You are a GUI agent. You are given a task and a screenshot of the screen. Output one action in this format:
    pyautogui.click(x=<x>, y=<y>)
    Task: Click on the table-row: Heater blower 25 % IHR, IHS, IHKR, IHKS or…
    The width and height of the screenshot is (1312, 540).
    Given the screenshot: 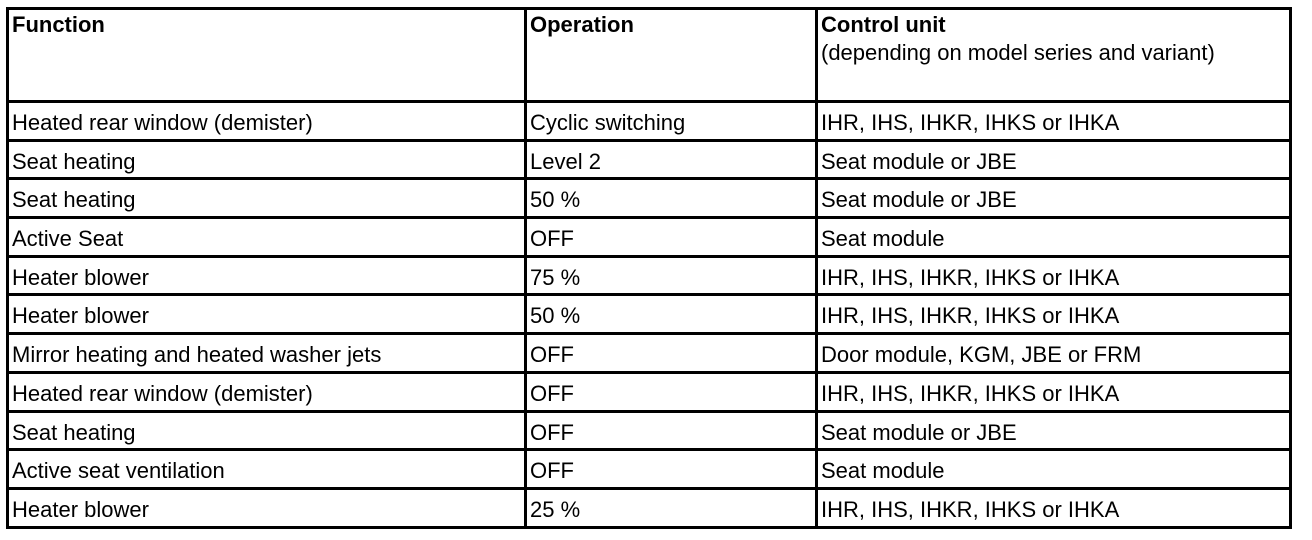 What is the action you would take?
    pyautogui.click(x=649, y=507)
    